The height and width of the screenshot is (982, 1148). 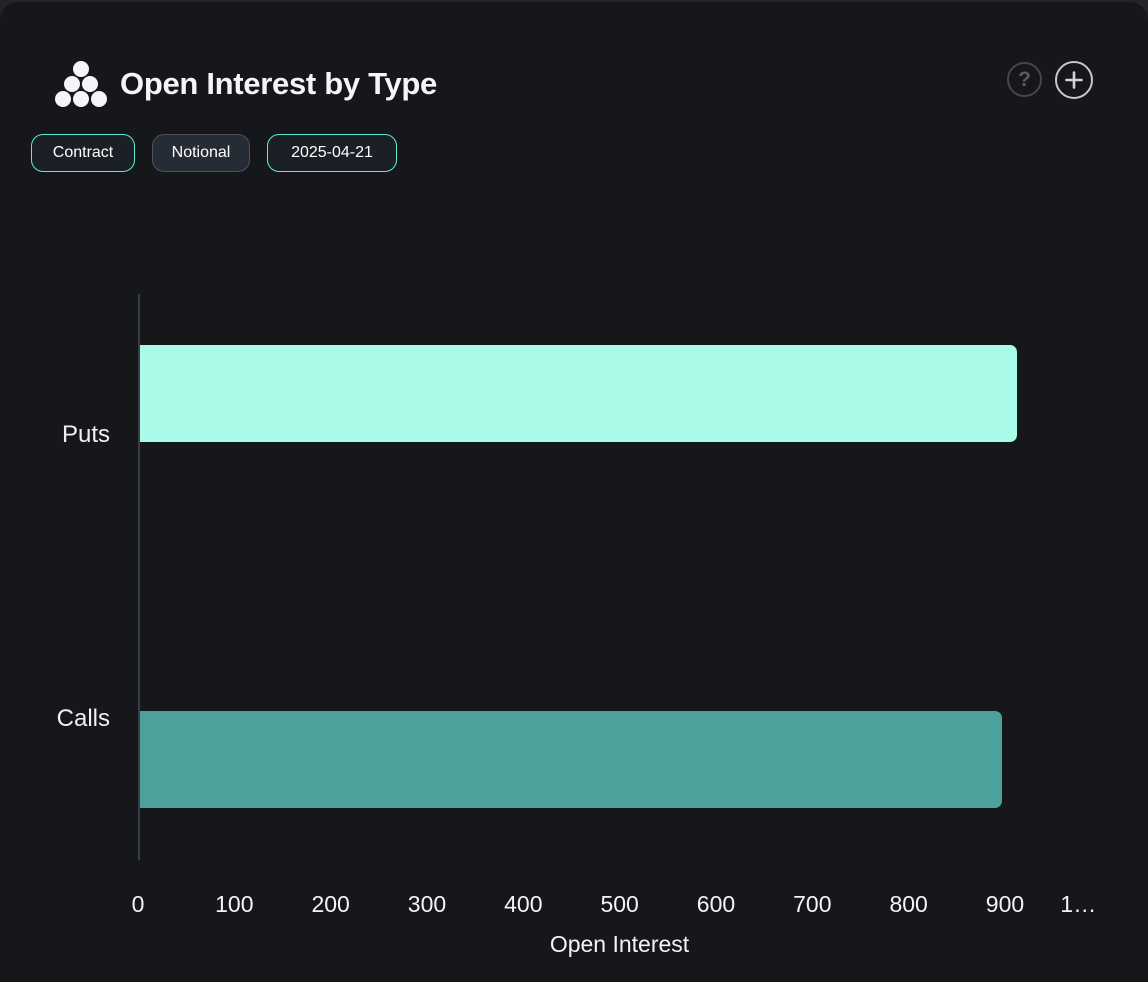 What do you see at coordinates (619, 904) in the screenshot?
I see `x-tick-label: 500` at bounding box center [619, 904].